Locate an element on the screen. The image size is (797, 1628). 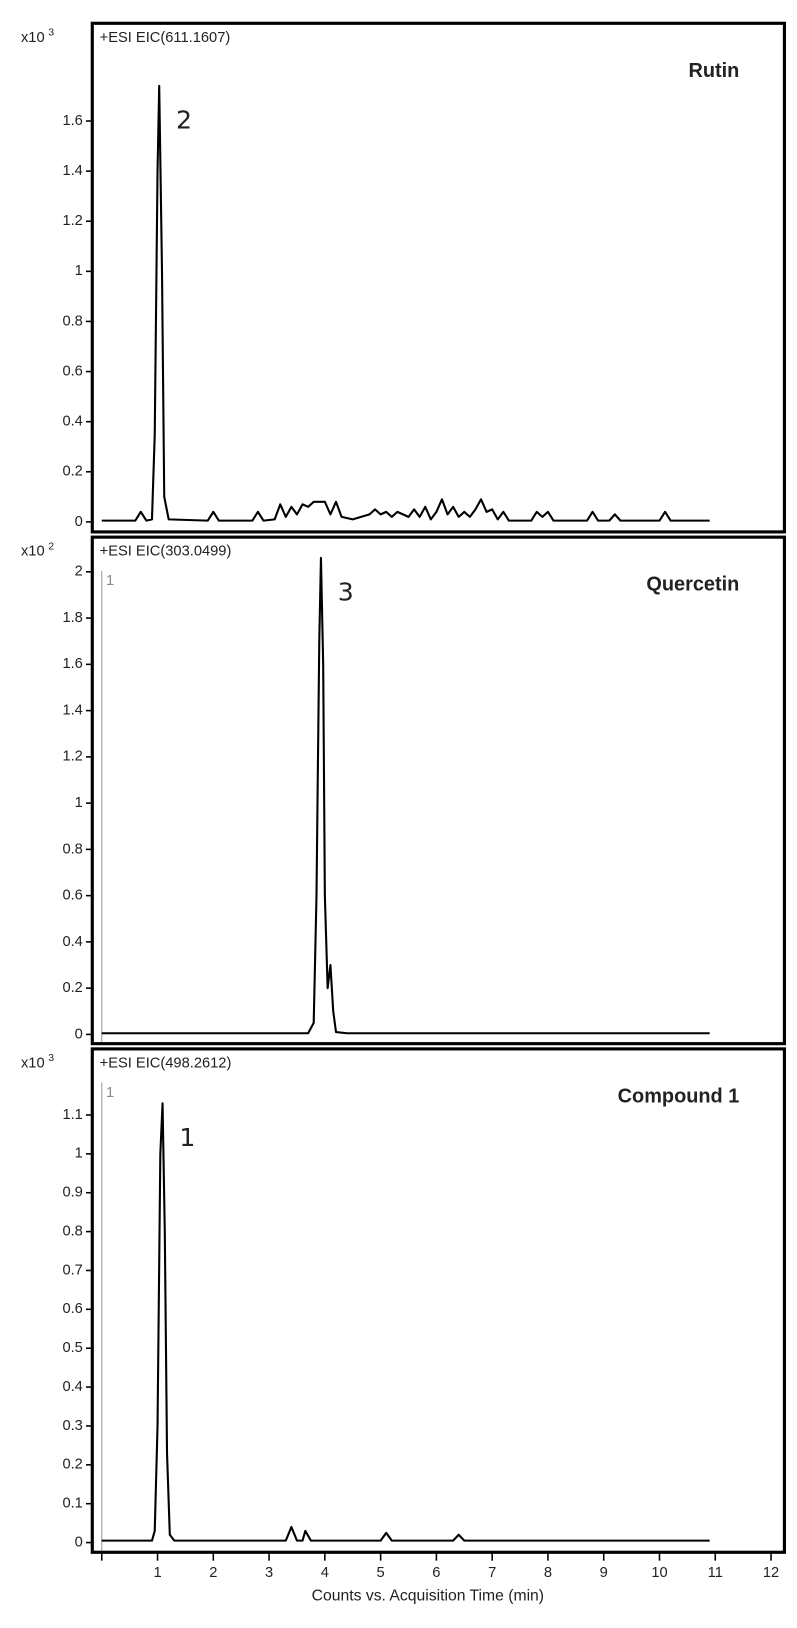
x-tick-label: 11 is located at coordinates (715, 1573).